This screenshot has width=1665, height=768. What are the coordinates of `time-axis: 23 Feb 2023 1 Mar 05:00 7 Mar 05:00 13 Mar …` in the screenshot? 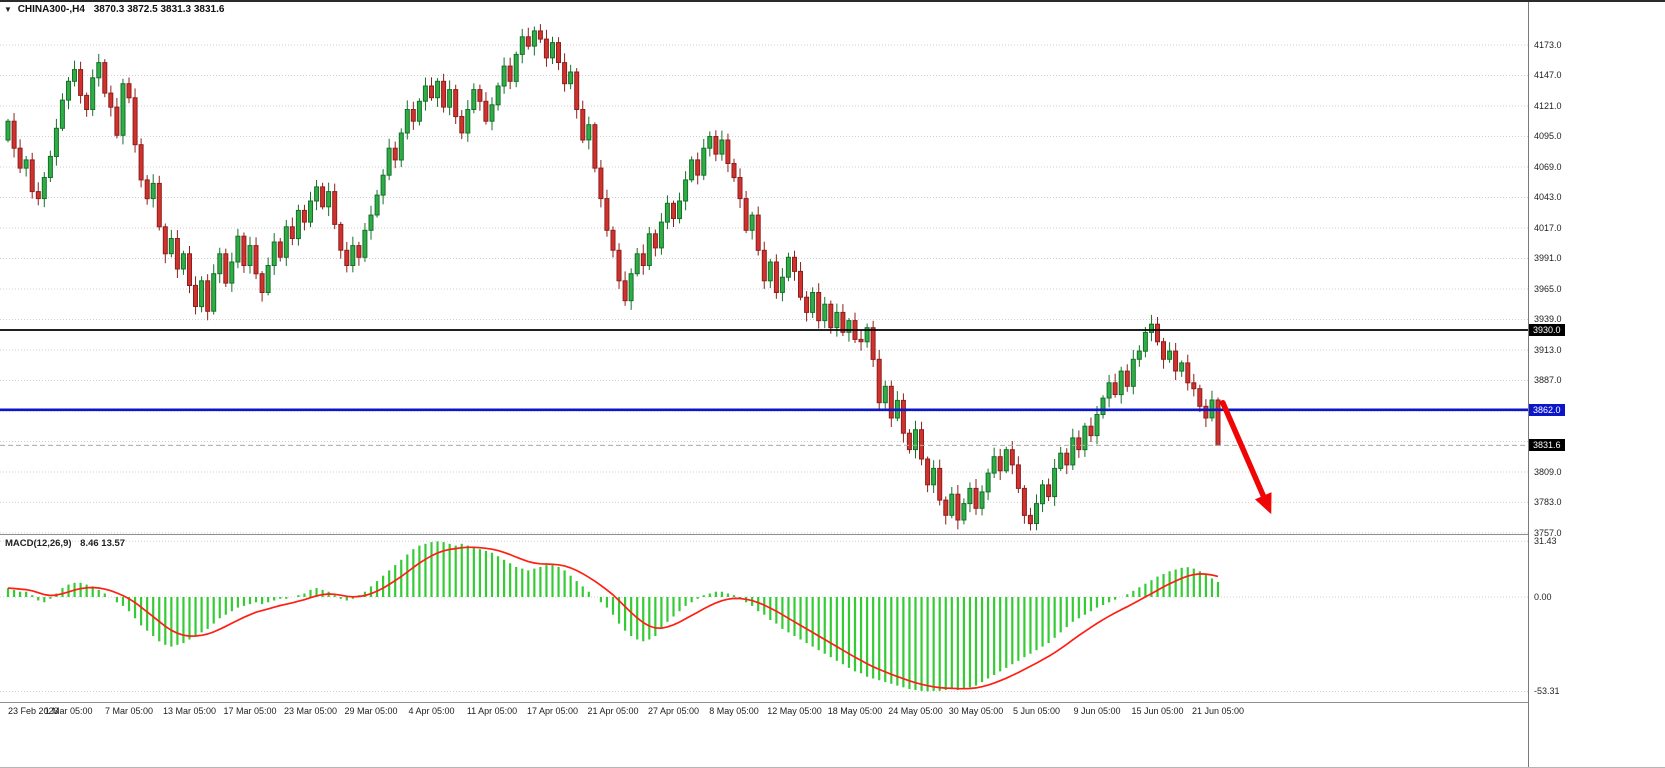 It's located at (764, 715).